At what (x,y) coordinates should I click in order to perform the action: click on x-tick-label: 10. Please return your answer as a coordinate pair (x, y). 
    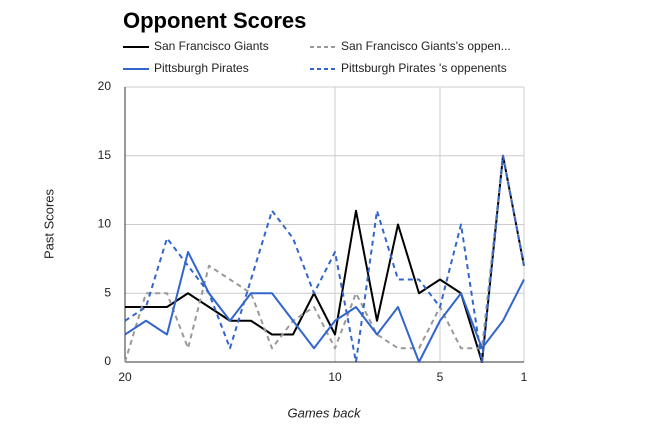
    Looking at the image, I should click on (335, 377).